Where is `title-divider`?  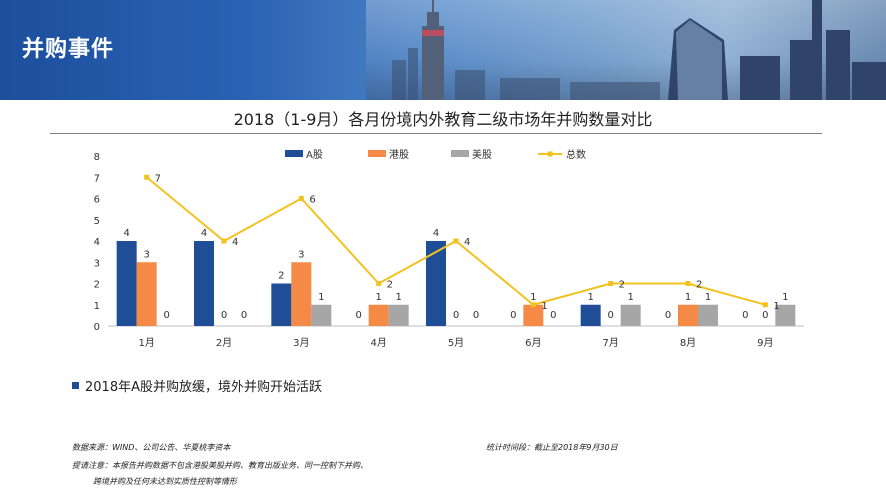 title-divider is located at coordinates (436, 133).